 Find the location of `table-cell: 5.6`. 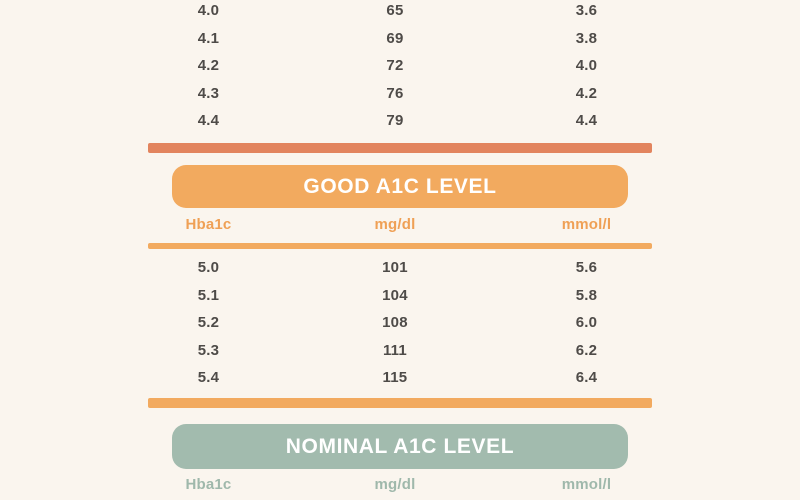

table-cell: 5.6 is located at coordinates (586, 268).